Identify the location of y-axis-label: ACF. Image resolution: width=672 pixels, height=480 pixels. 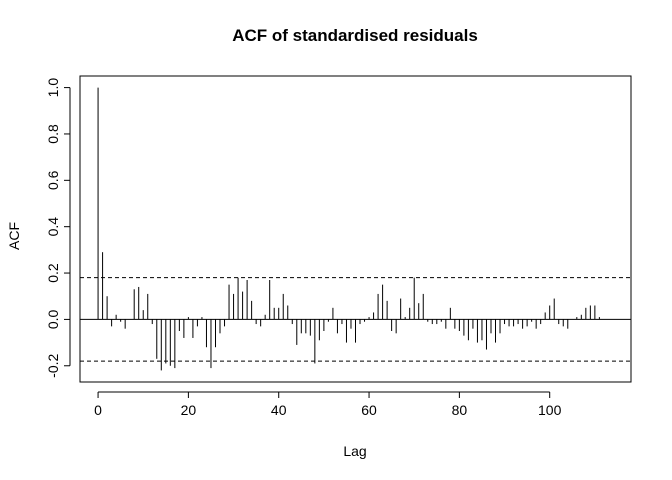
(14, 236).